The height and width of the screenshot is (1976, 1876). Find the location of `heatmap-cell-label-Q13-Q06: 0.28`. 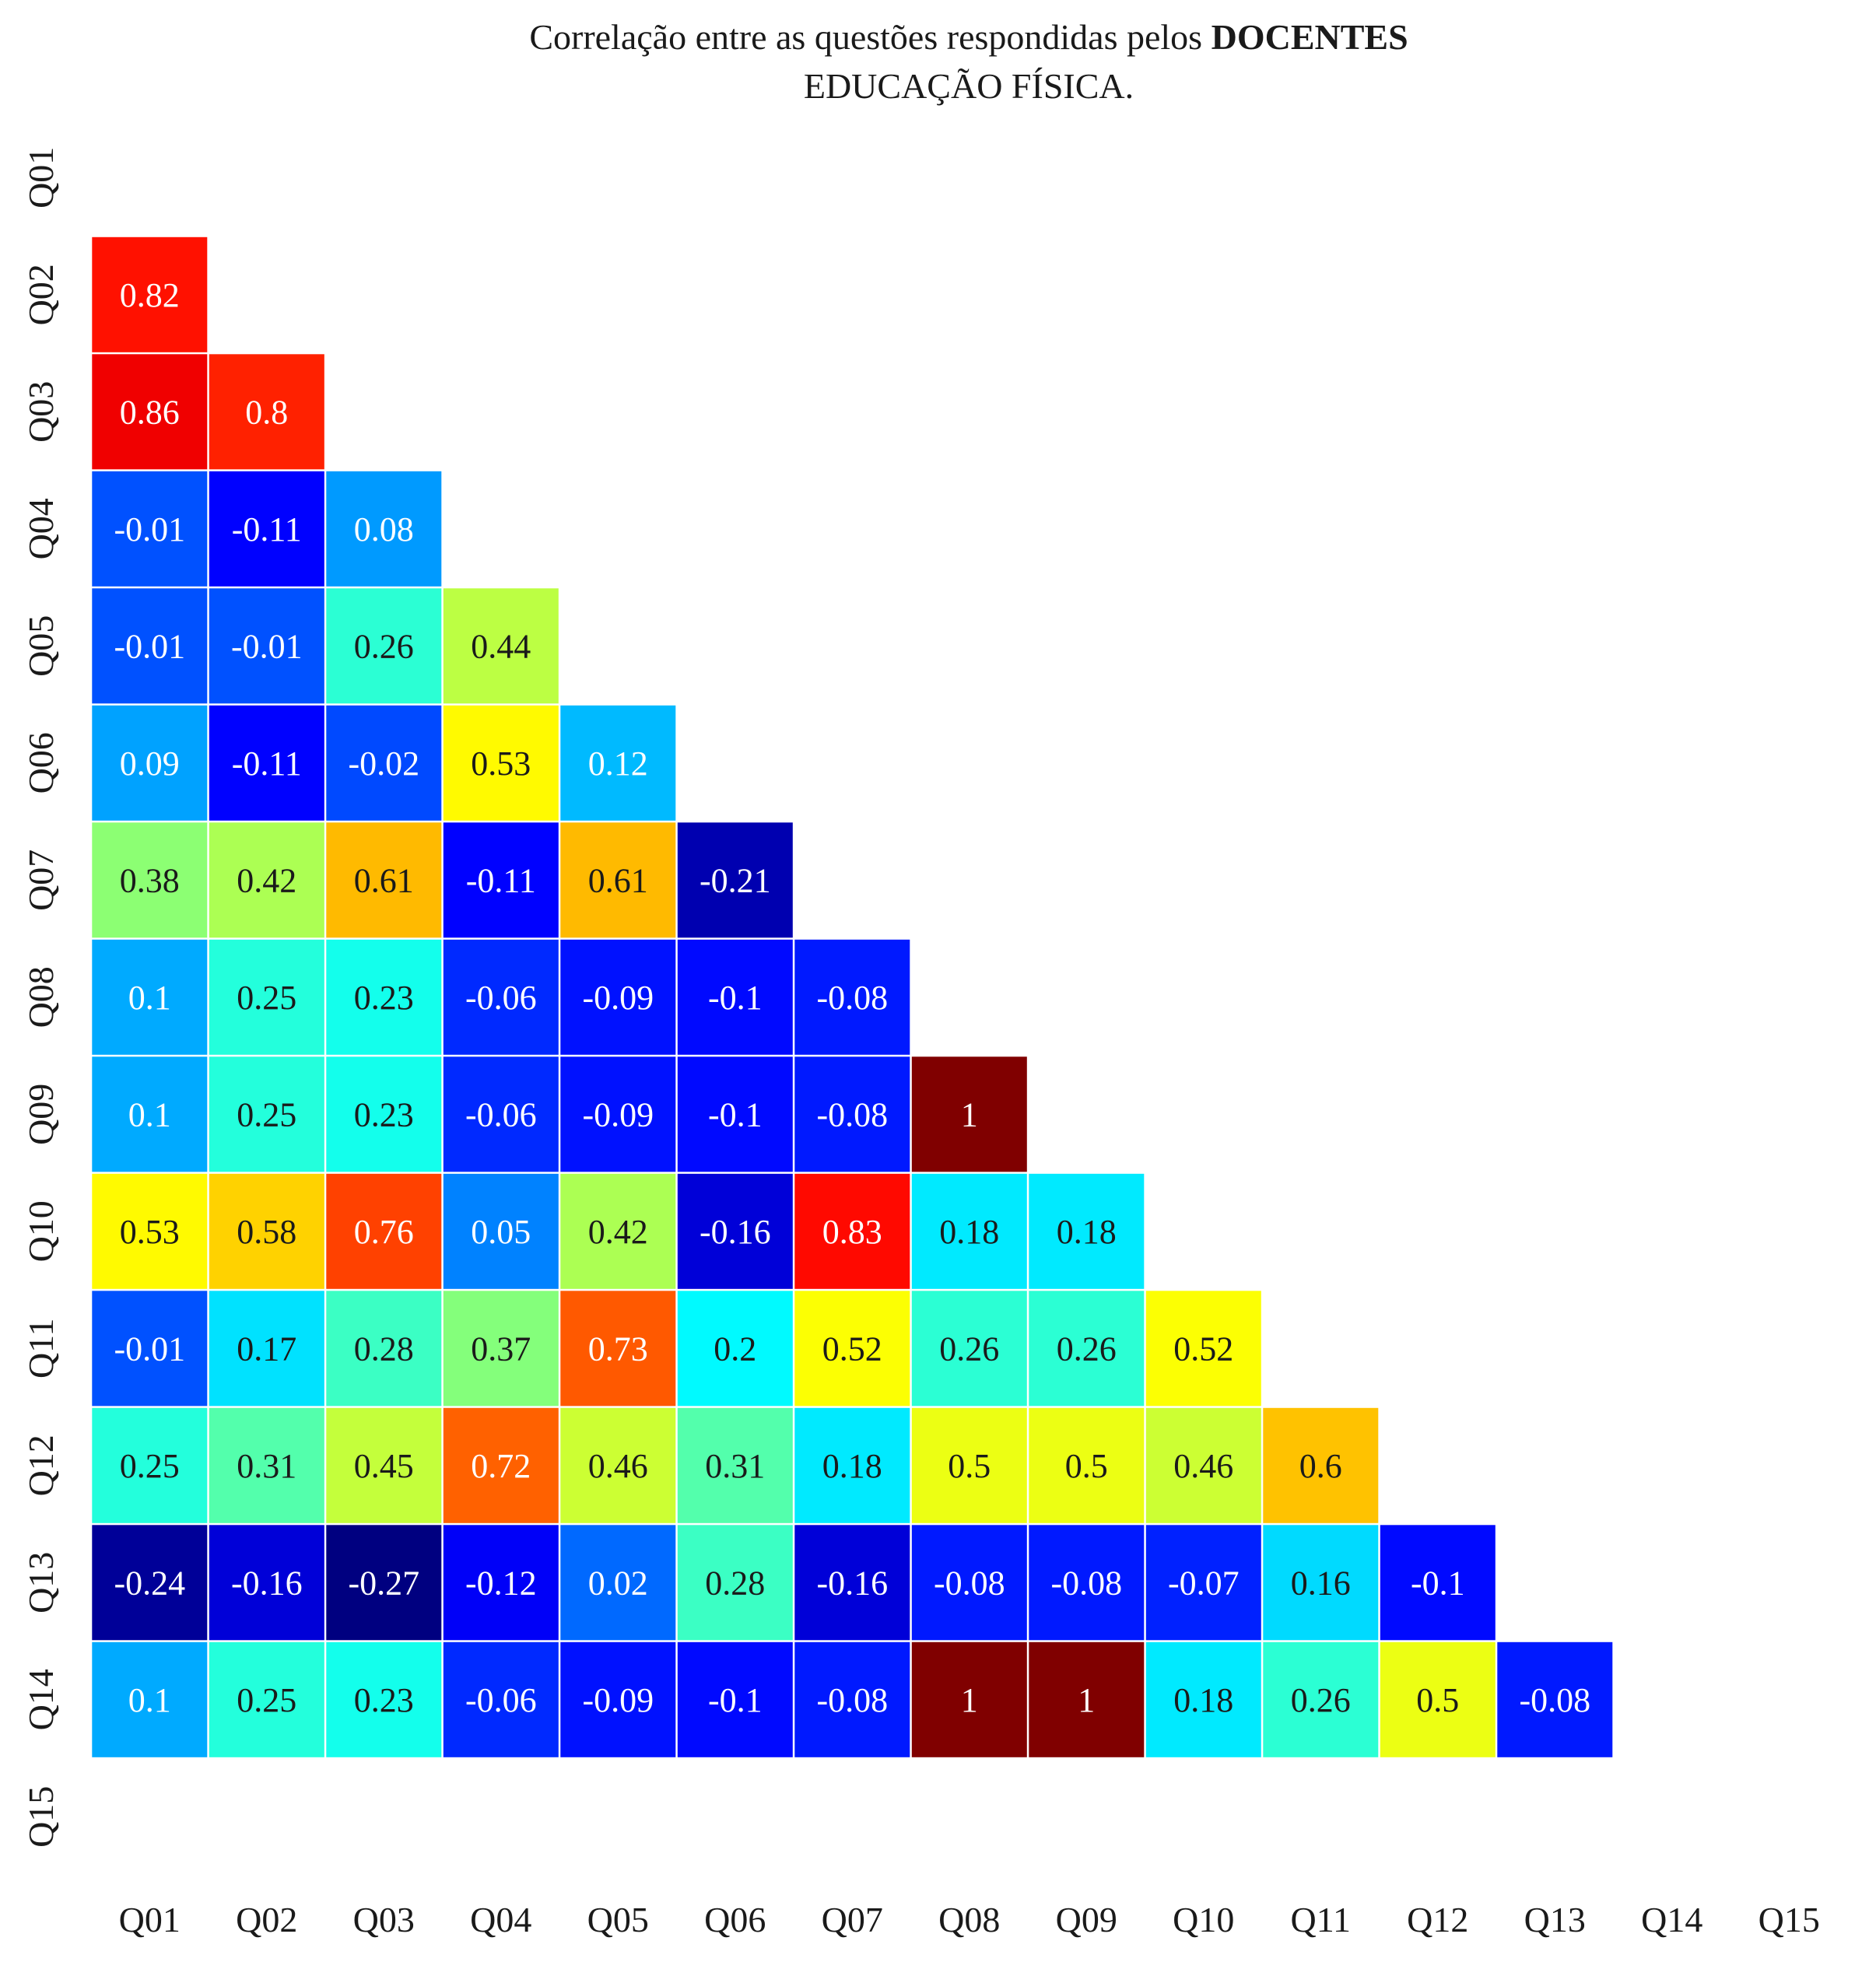

heatmap-cell-label-Q13-Q06: 0.28 is located at coordinates (735, 1583).